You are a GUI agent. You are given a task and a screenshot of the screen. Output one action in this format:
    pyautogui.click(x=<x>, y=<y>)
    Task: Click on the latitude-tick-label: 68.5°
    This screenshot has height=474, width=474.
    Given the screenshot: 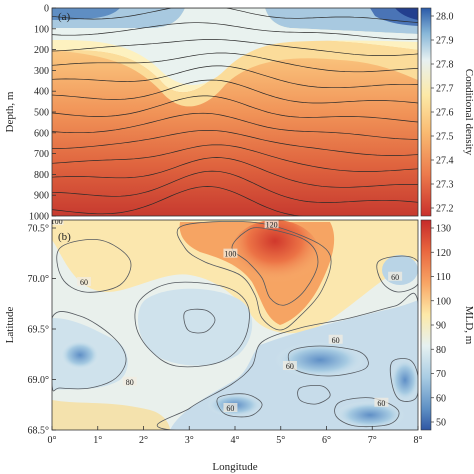 What is the action you would take?
    pyautogui.click(x=39, y=431)
    